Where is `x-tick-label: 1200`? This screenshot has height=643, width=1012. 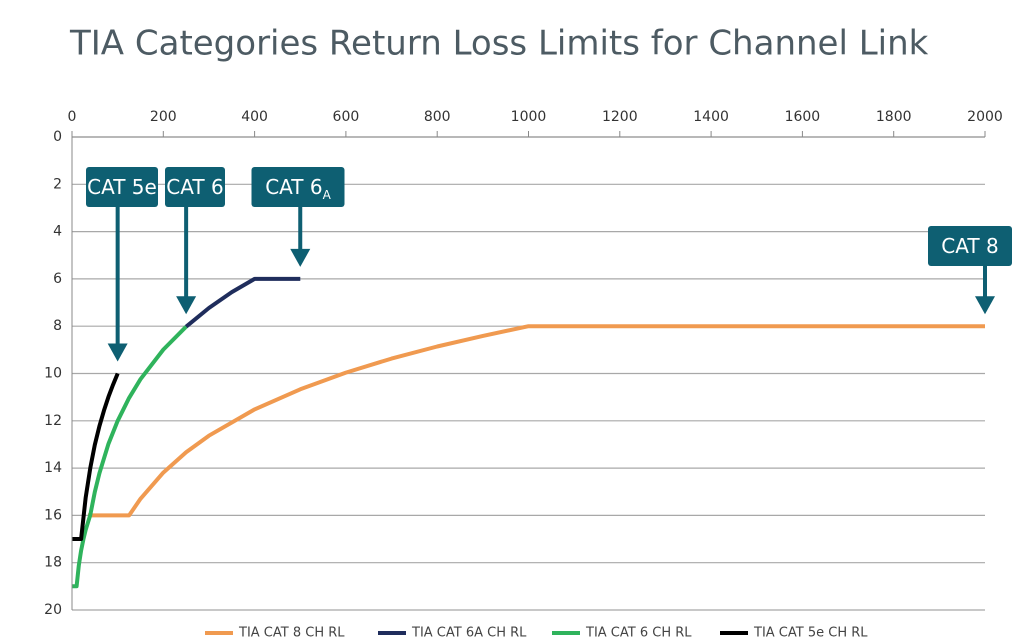 x-tick-label: 1200 is located at coordinates (620, 117).